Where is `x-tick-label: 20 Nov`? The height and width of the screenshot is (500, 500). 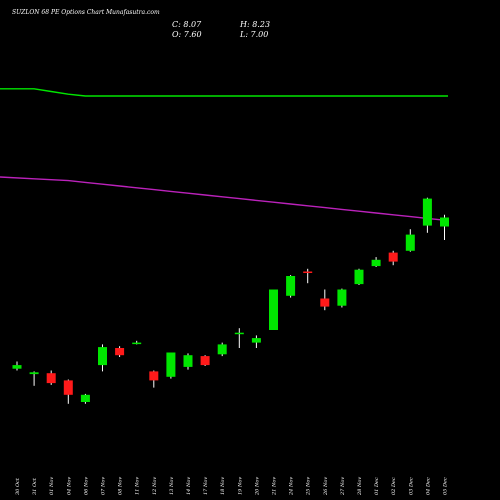 x-tick-label: 20 Nov is located at coordinates (257, 486).